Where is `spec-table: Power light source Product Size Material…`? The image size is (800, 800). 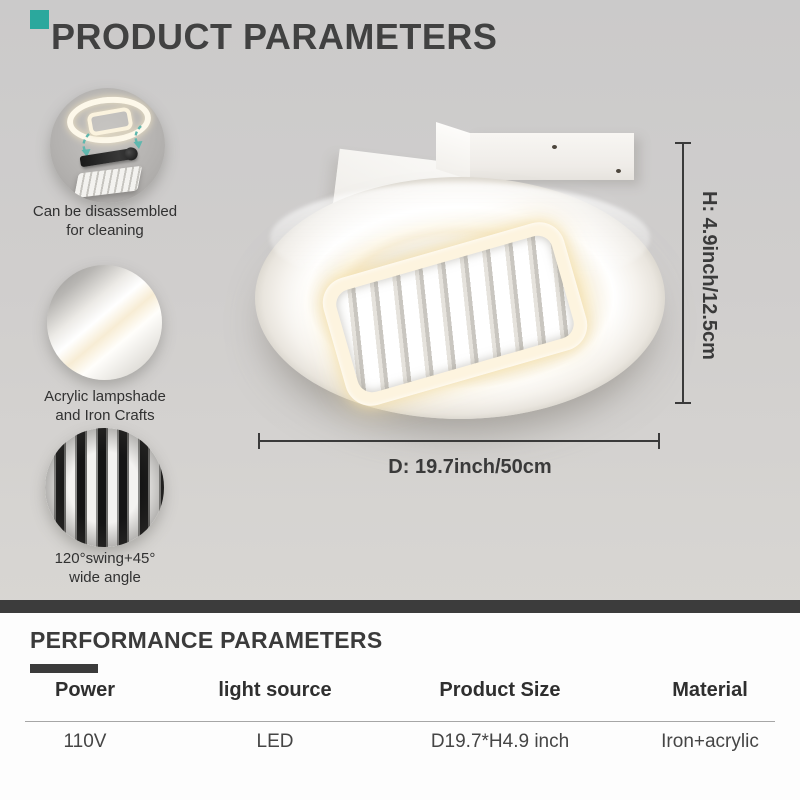
spec-table: Power light source Product Size Material… is located at coordinates (400, 716).